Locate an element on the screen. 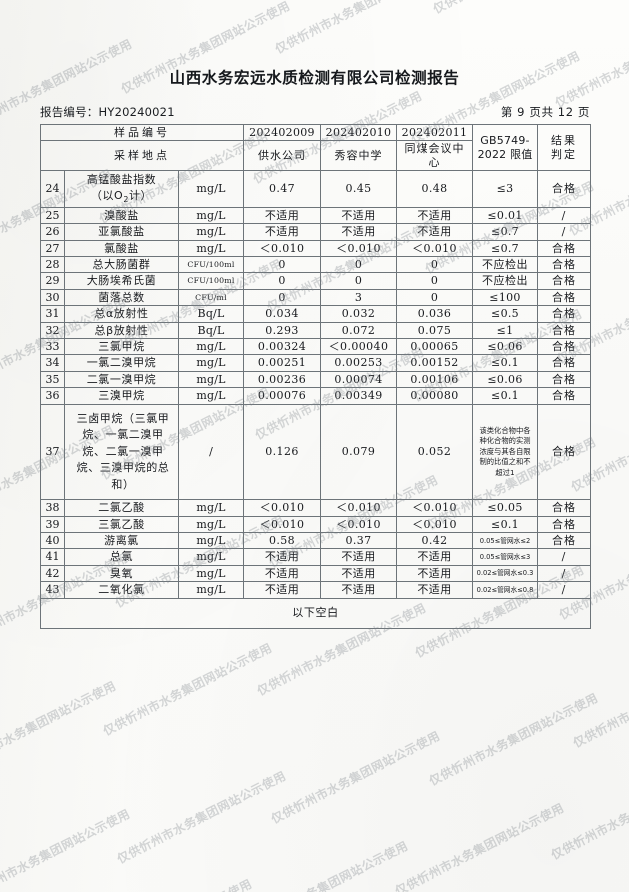  row-number: 29 is located at coordinates (52, 281).